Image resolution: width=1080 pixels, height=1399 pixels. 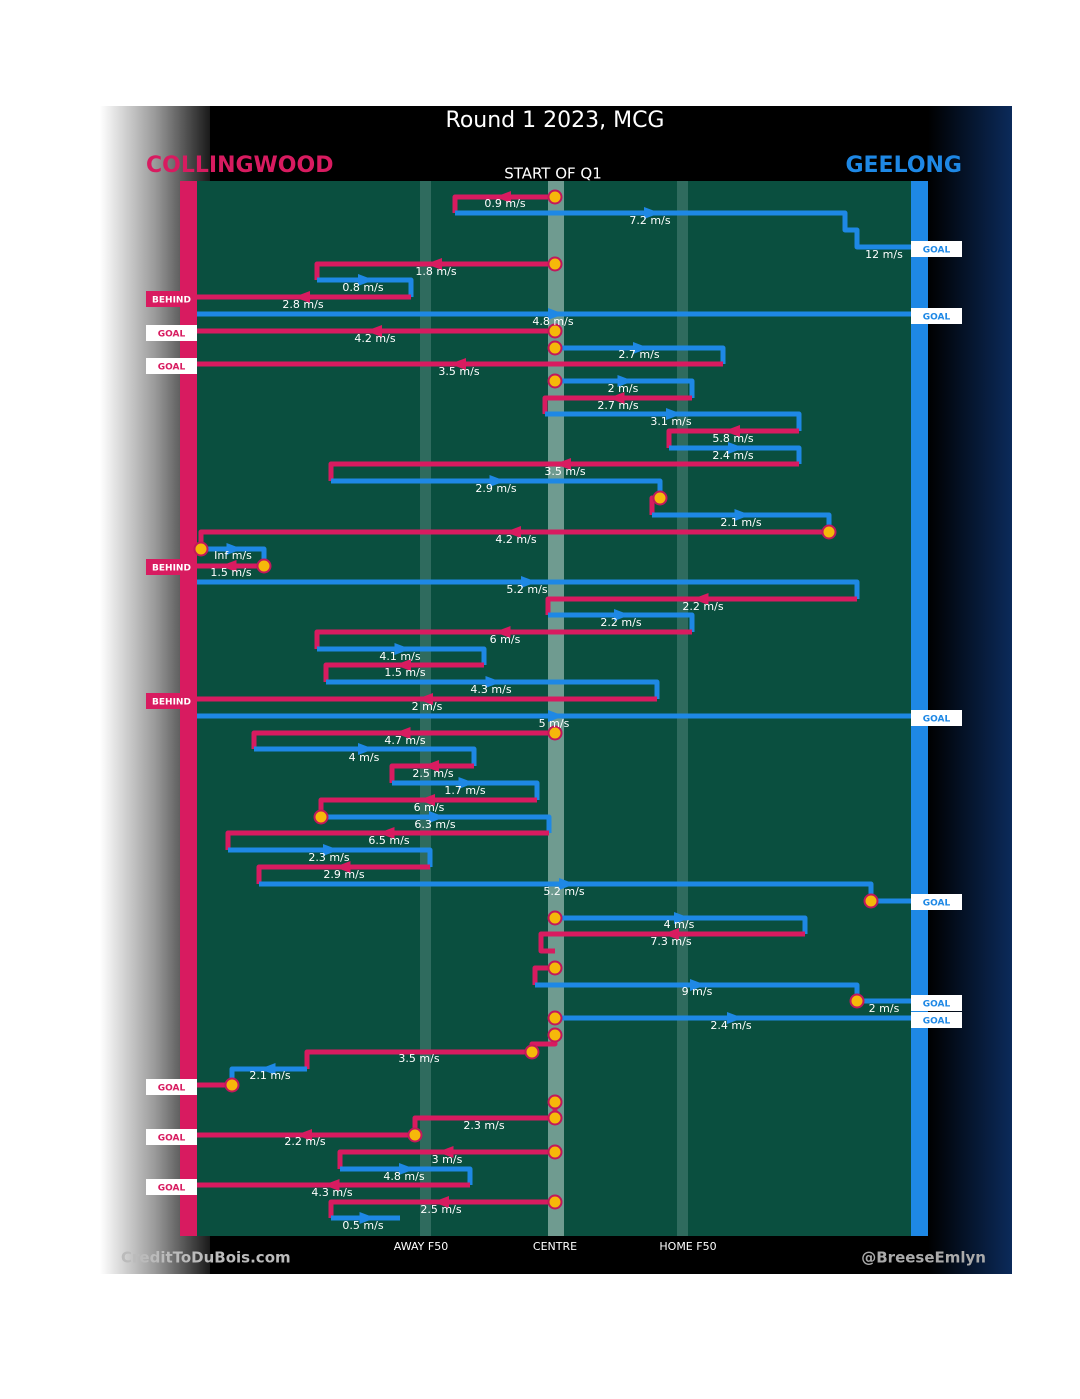 I want to click on speed-label: 0.9 m/s, so click(x=504, y=203).